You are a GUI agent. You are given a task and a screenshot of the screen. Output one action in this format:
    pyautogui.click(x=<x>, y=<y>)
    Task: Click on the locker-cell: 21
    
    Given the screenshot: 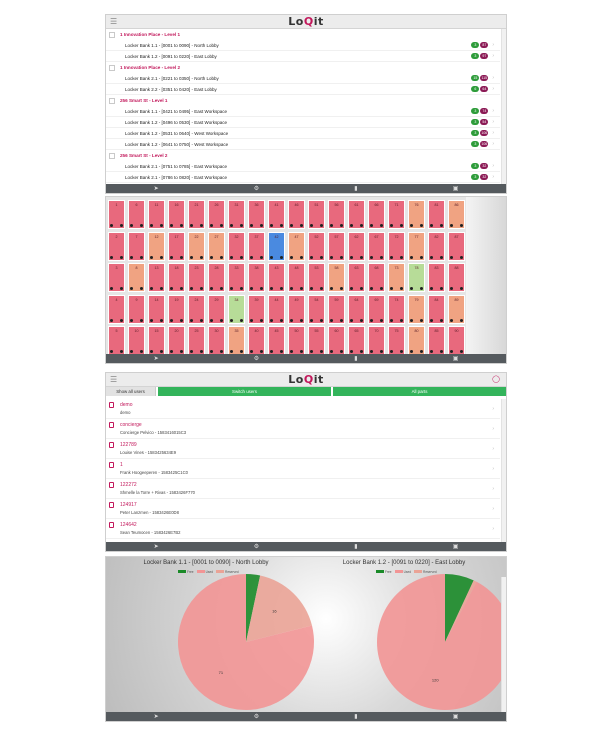 What is the action you would take?
    pyautogui.click(x=196, y=214)
    